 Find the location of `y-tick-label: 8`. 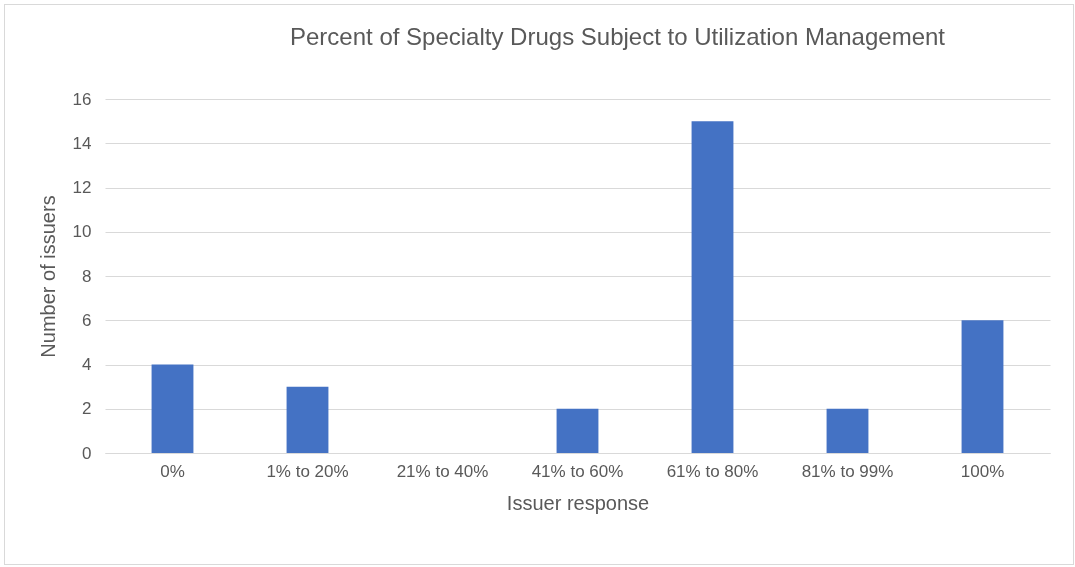

y-tick-label: 8 is located at coordinates (87, 276).